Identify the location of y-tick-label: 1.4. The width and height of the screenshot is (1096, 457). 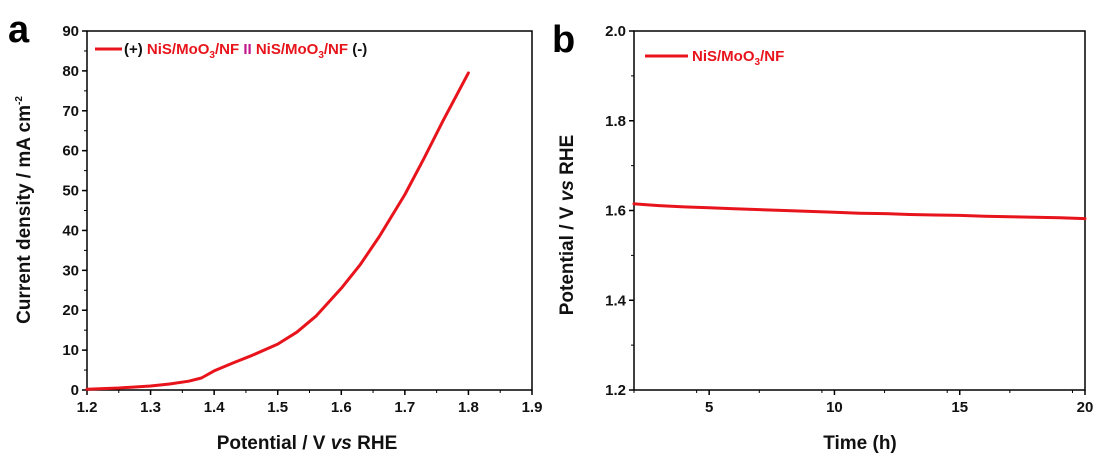
(616, 300).